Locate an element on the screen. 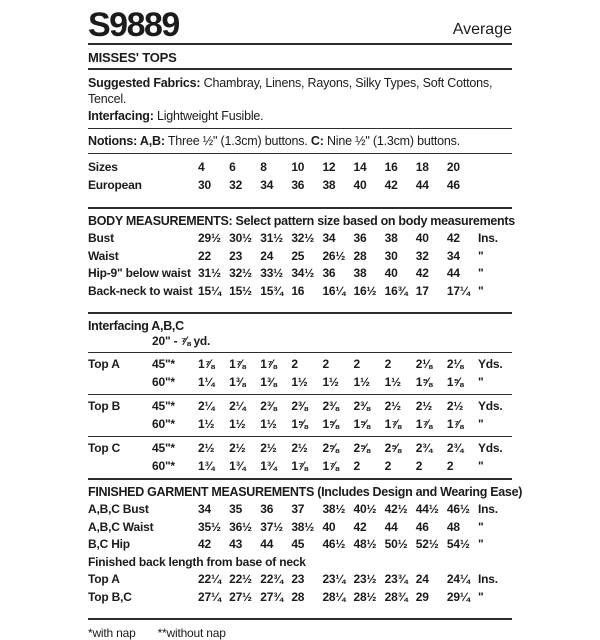  table-row: Waist 22 23 24 25 26½ 28 30 32 34 " is located at coordinates (300, 257).